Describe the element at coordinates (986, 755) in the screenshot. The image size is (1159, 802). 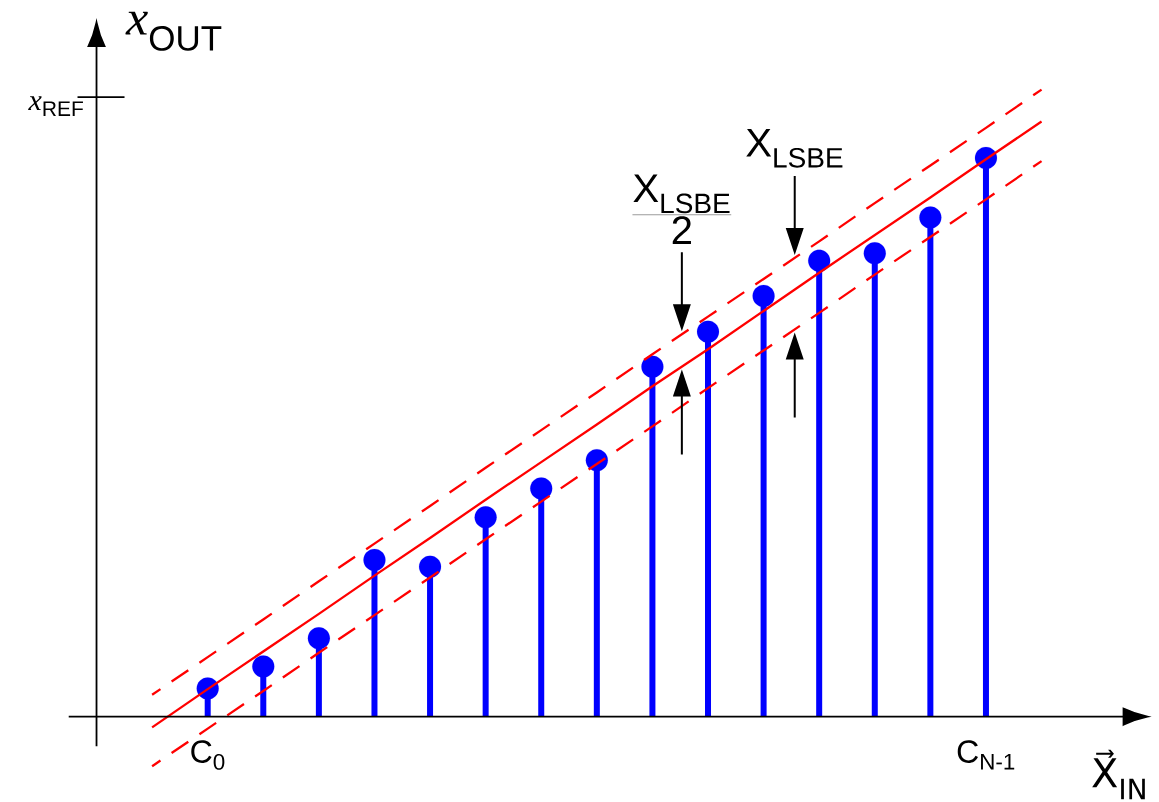
I see `x-tick-label: C$_{N-1}$` at that location.